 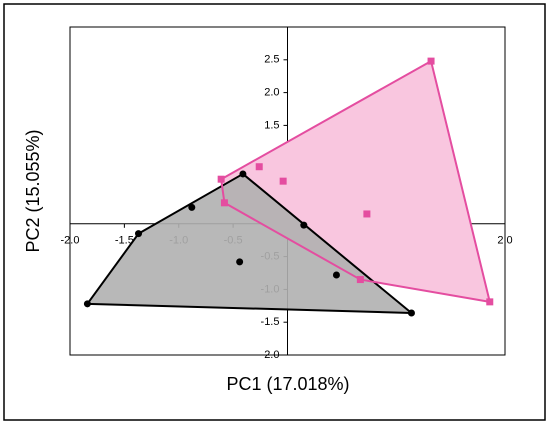 What do you see at coordinates (270, 322) in the screenshot?
I see `y-tick-label: -1.5` at bounding box center [270, 322].